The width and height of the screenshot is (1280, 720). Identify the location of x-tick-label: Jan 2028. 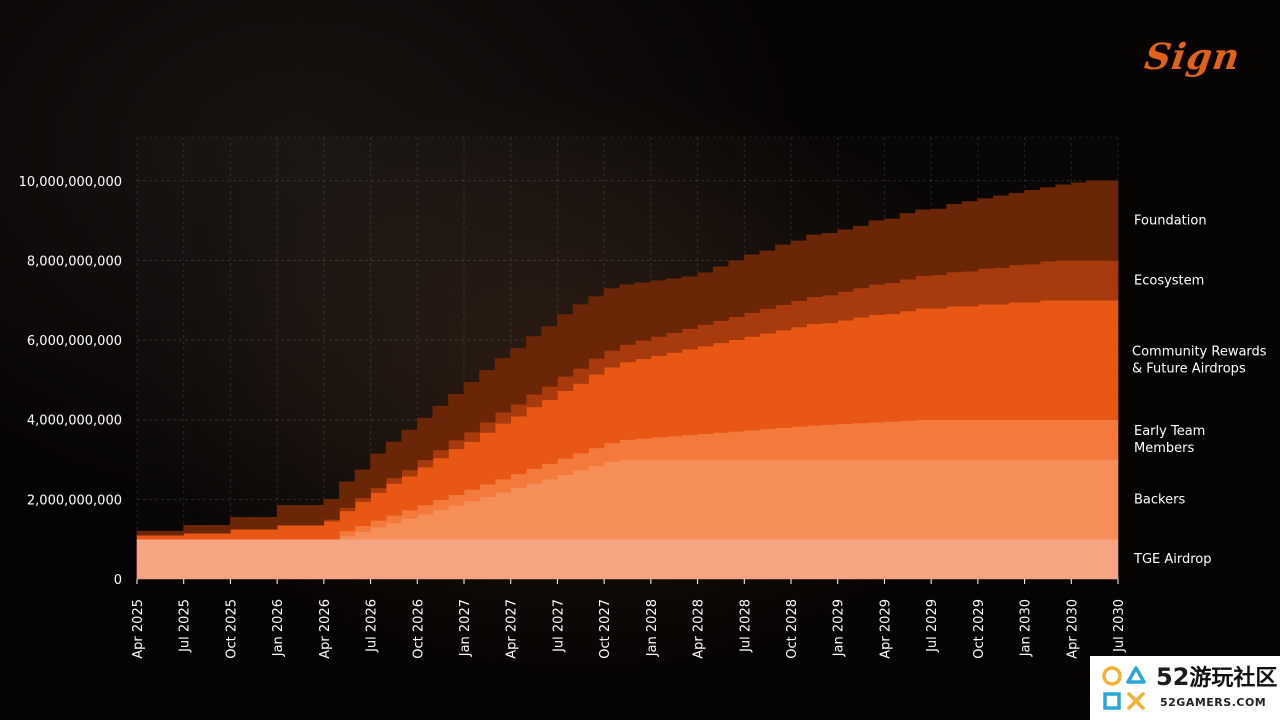
(652, 628).